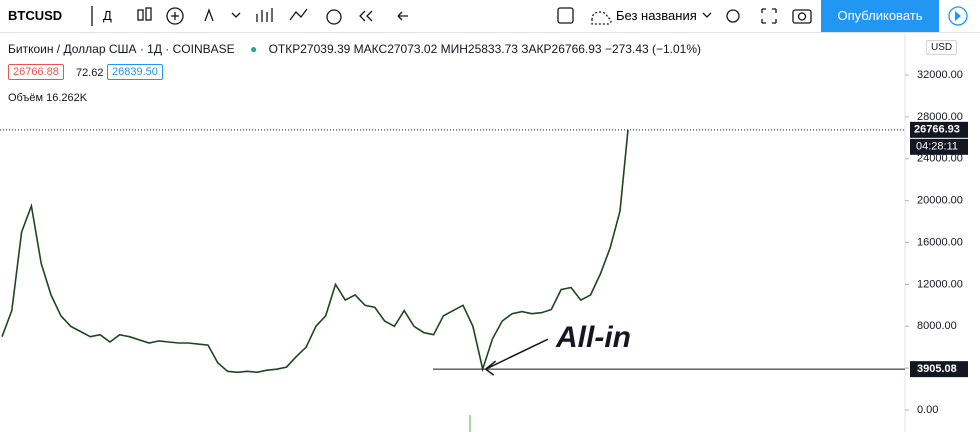 The image size is (980, 432). I want to click on y-tick-label: 20000.00, so click(940, 201).